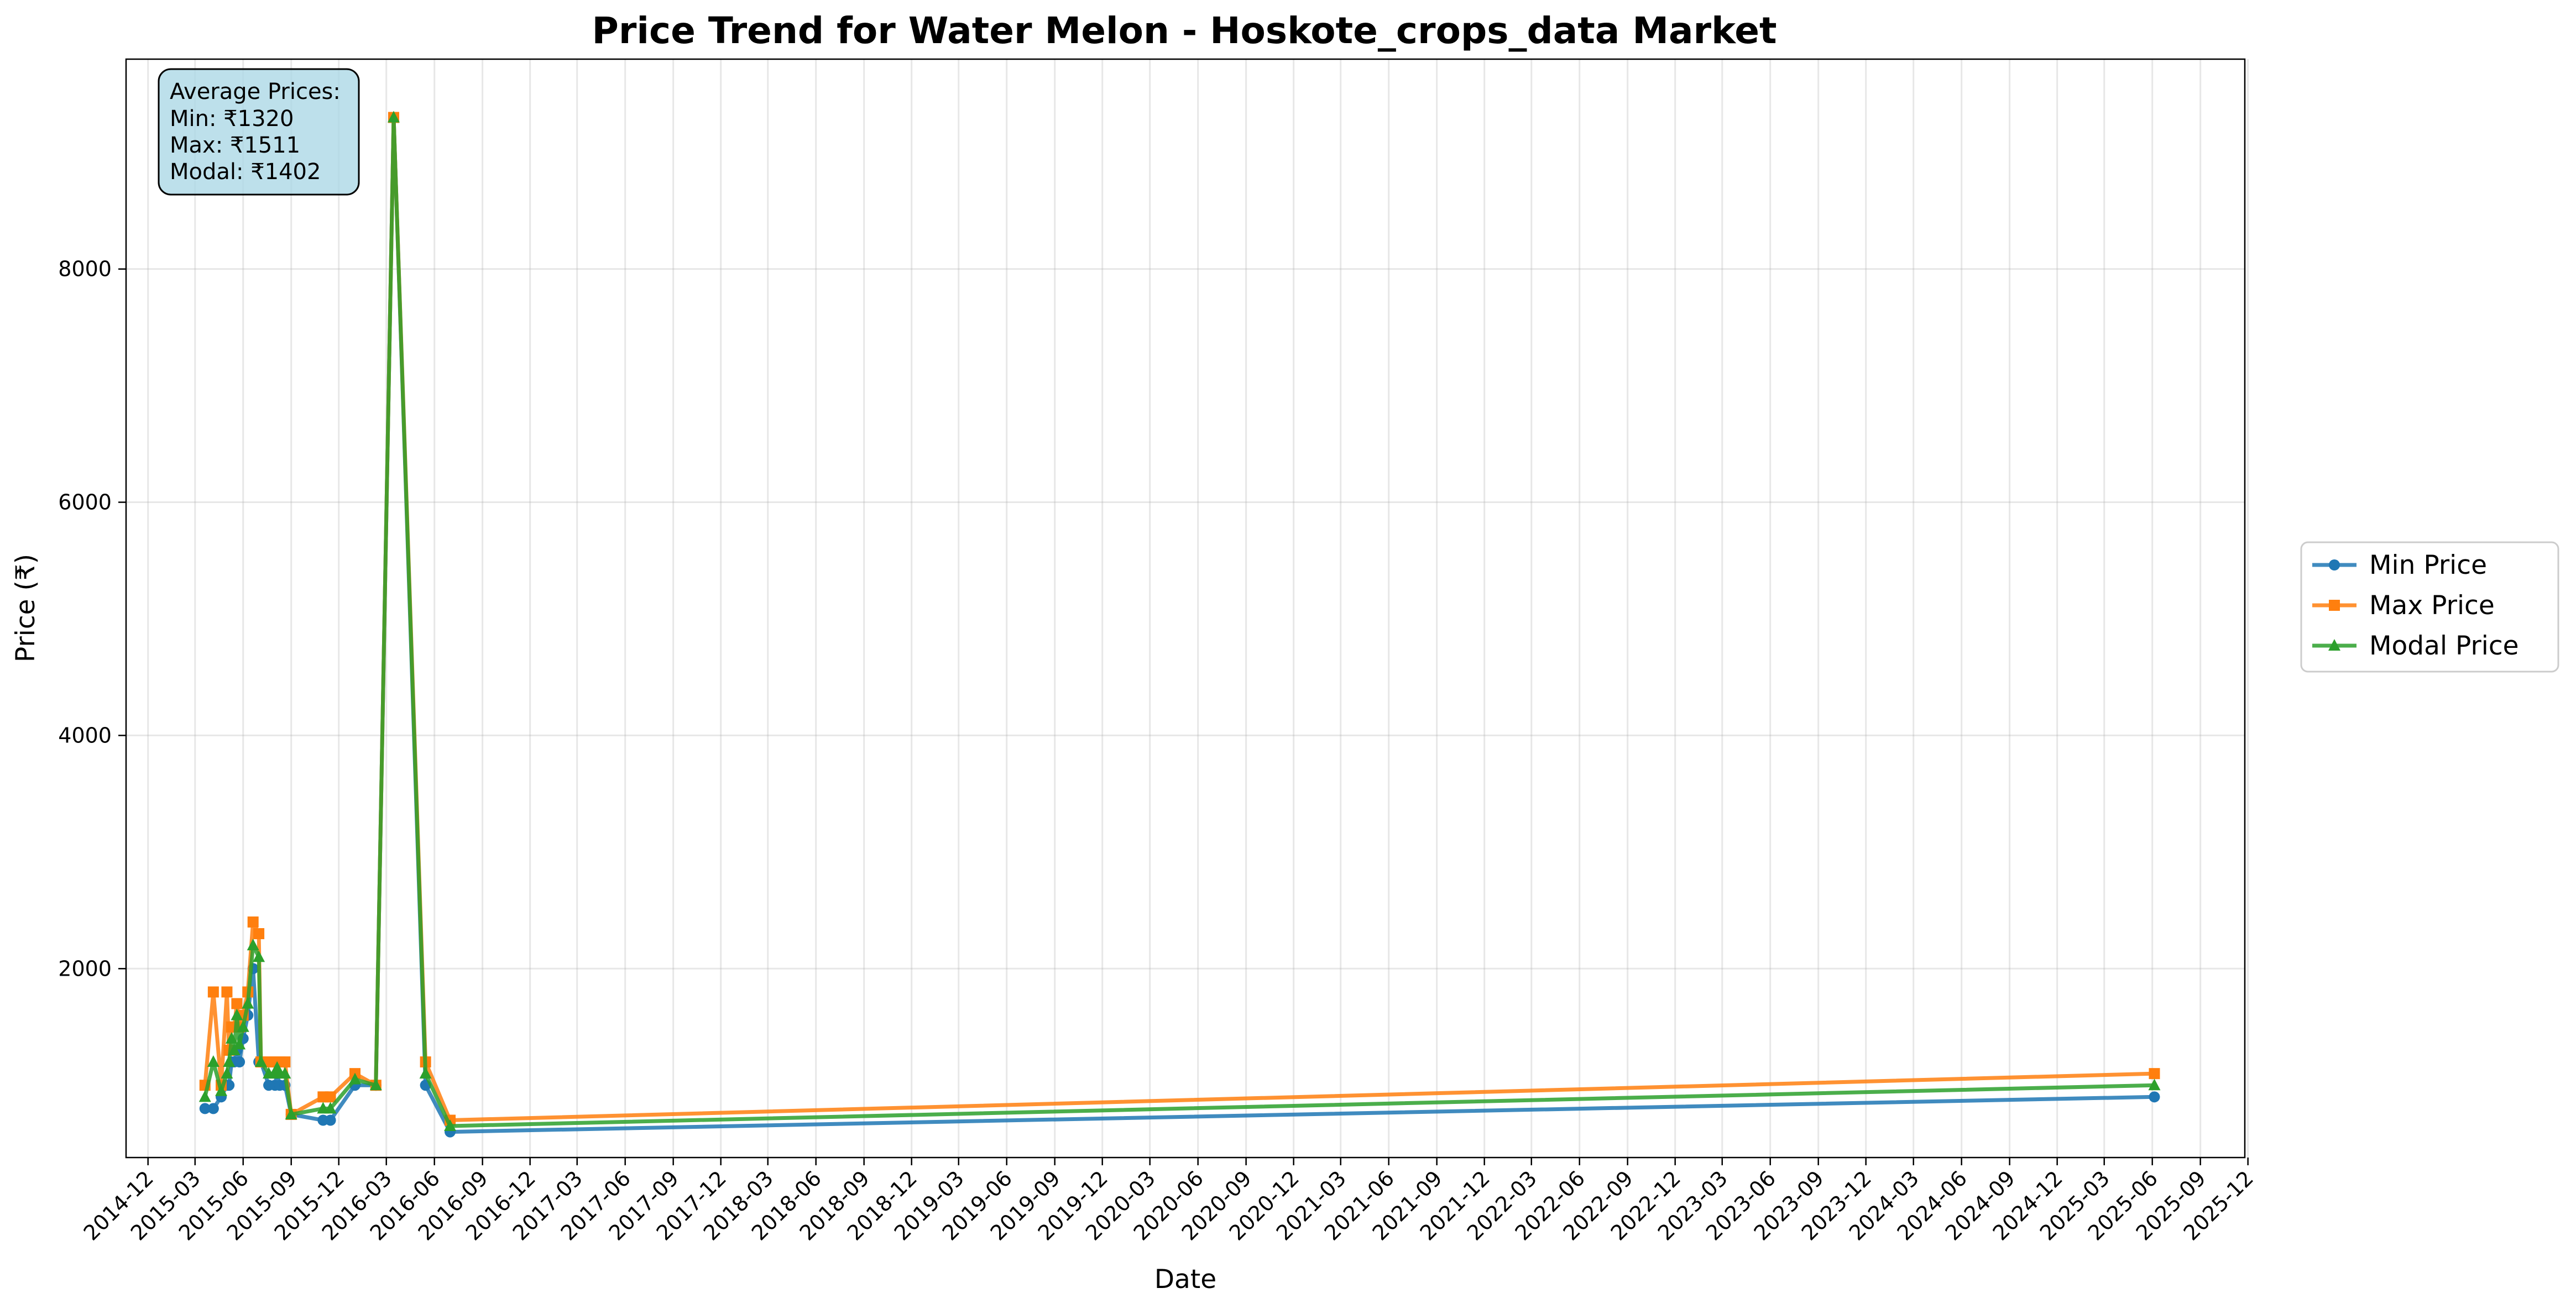  What do you see at coordinates (92, 619) in the screenshot?
I see `y-axis-ticks: 2000 4000 6000 8000` at bounding box center [92, 619].